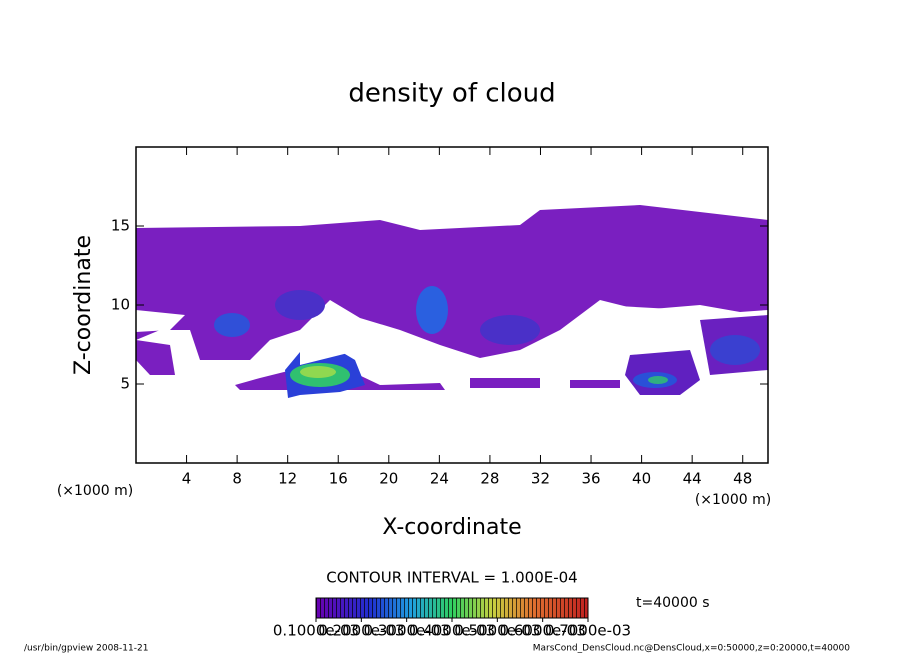 The height and width of the screenshot is (654, 904). I want to click on colorbar-tick-label: 0.3000e-03, so click(407, 631).